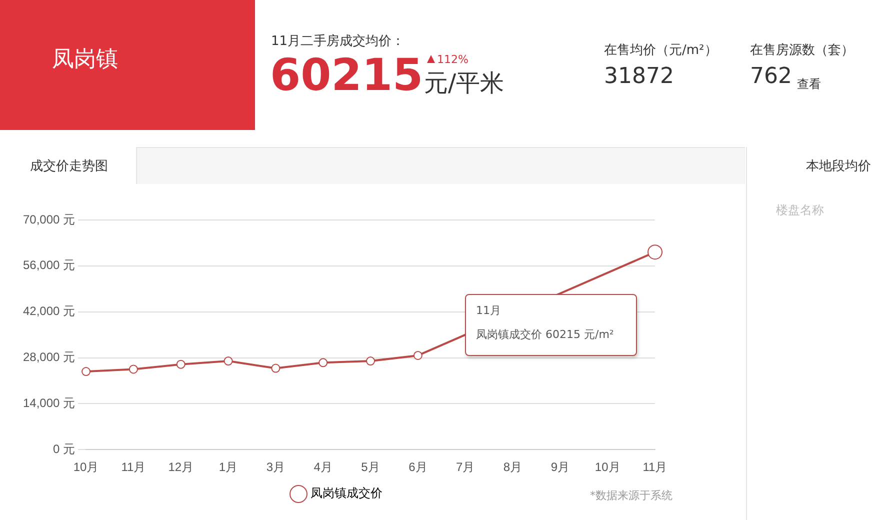 The height and width of the screenshot is (520, 882). What do you see at coordinates (85, 60) in the screenshot?
I see `text: 凤岗镇` at bounding box center [85, 60].